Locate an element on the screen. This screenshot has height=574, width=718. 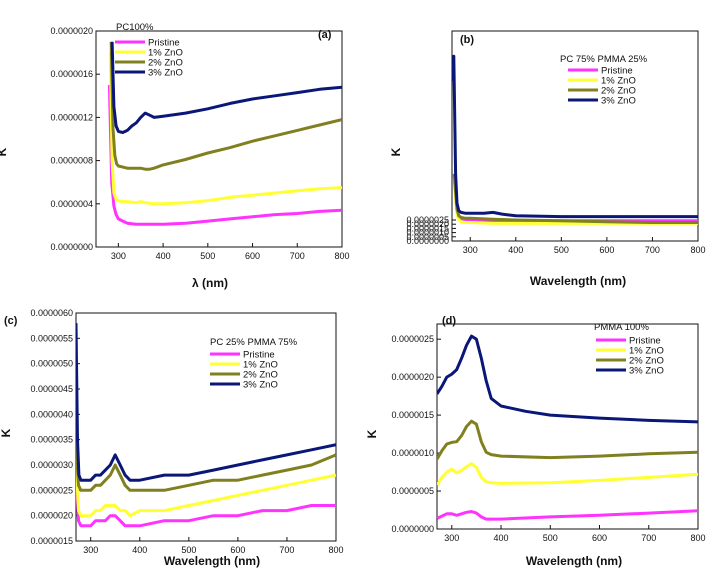
y-tick-label: 0.0000055 is located at coordinates (51, 338).